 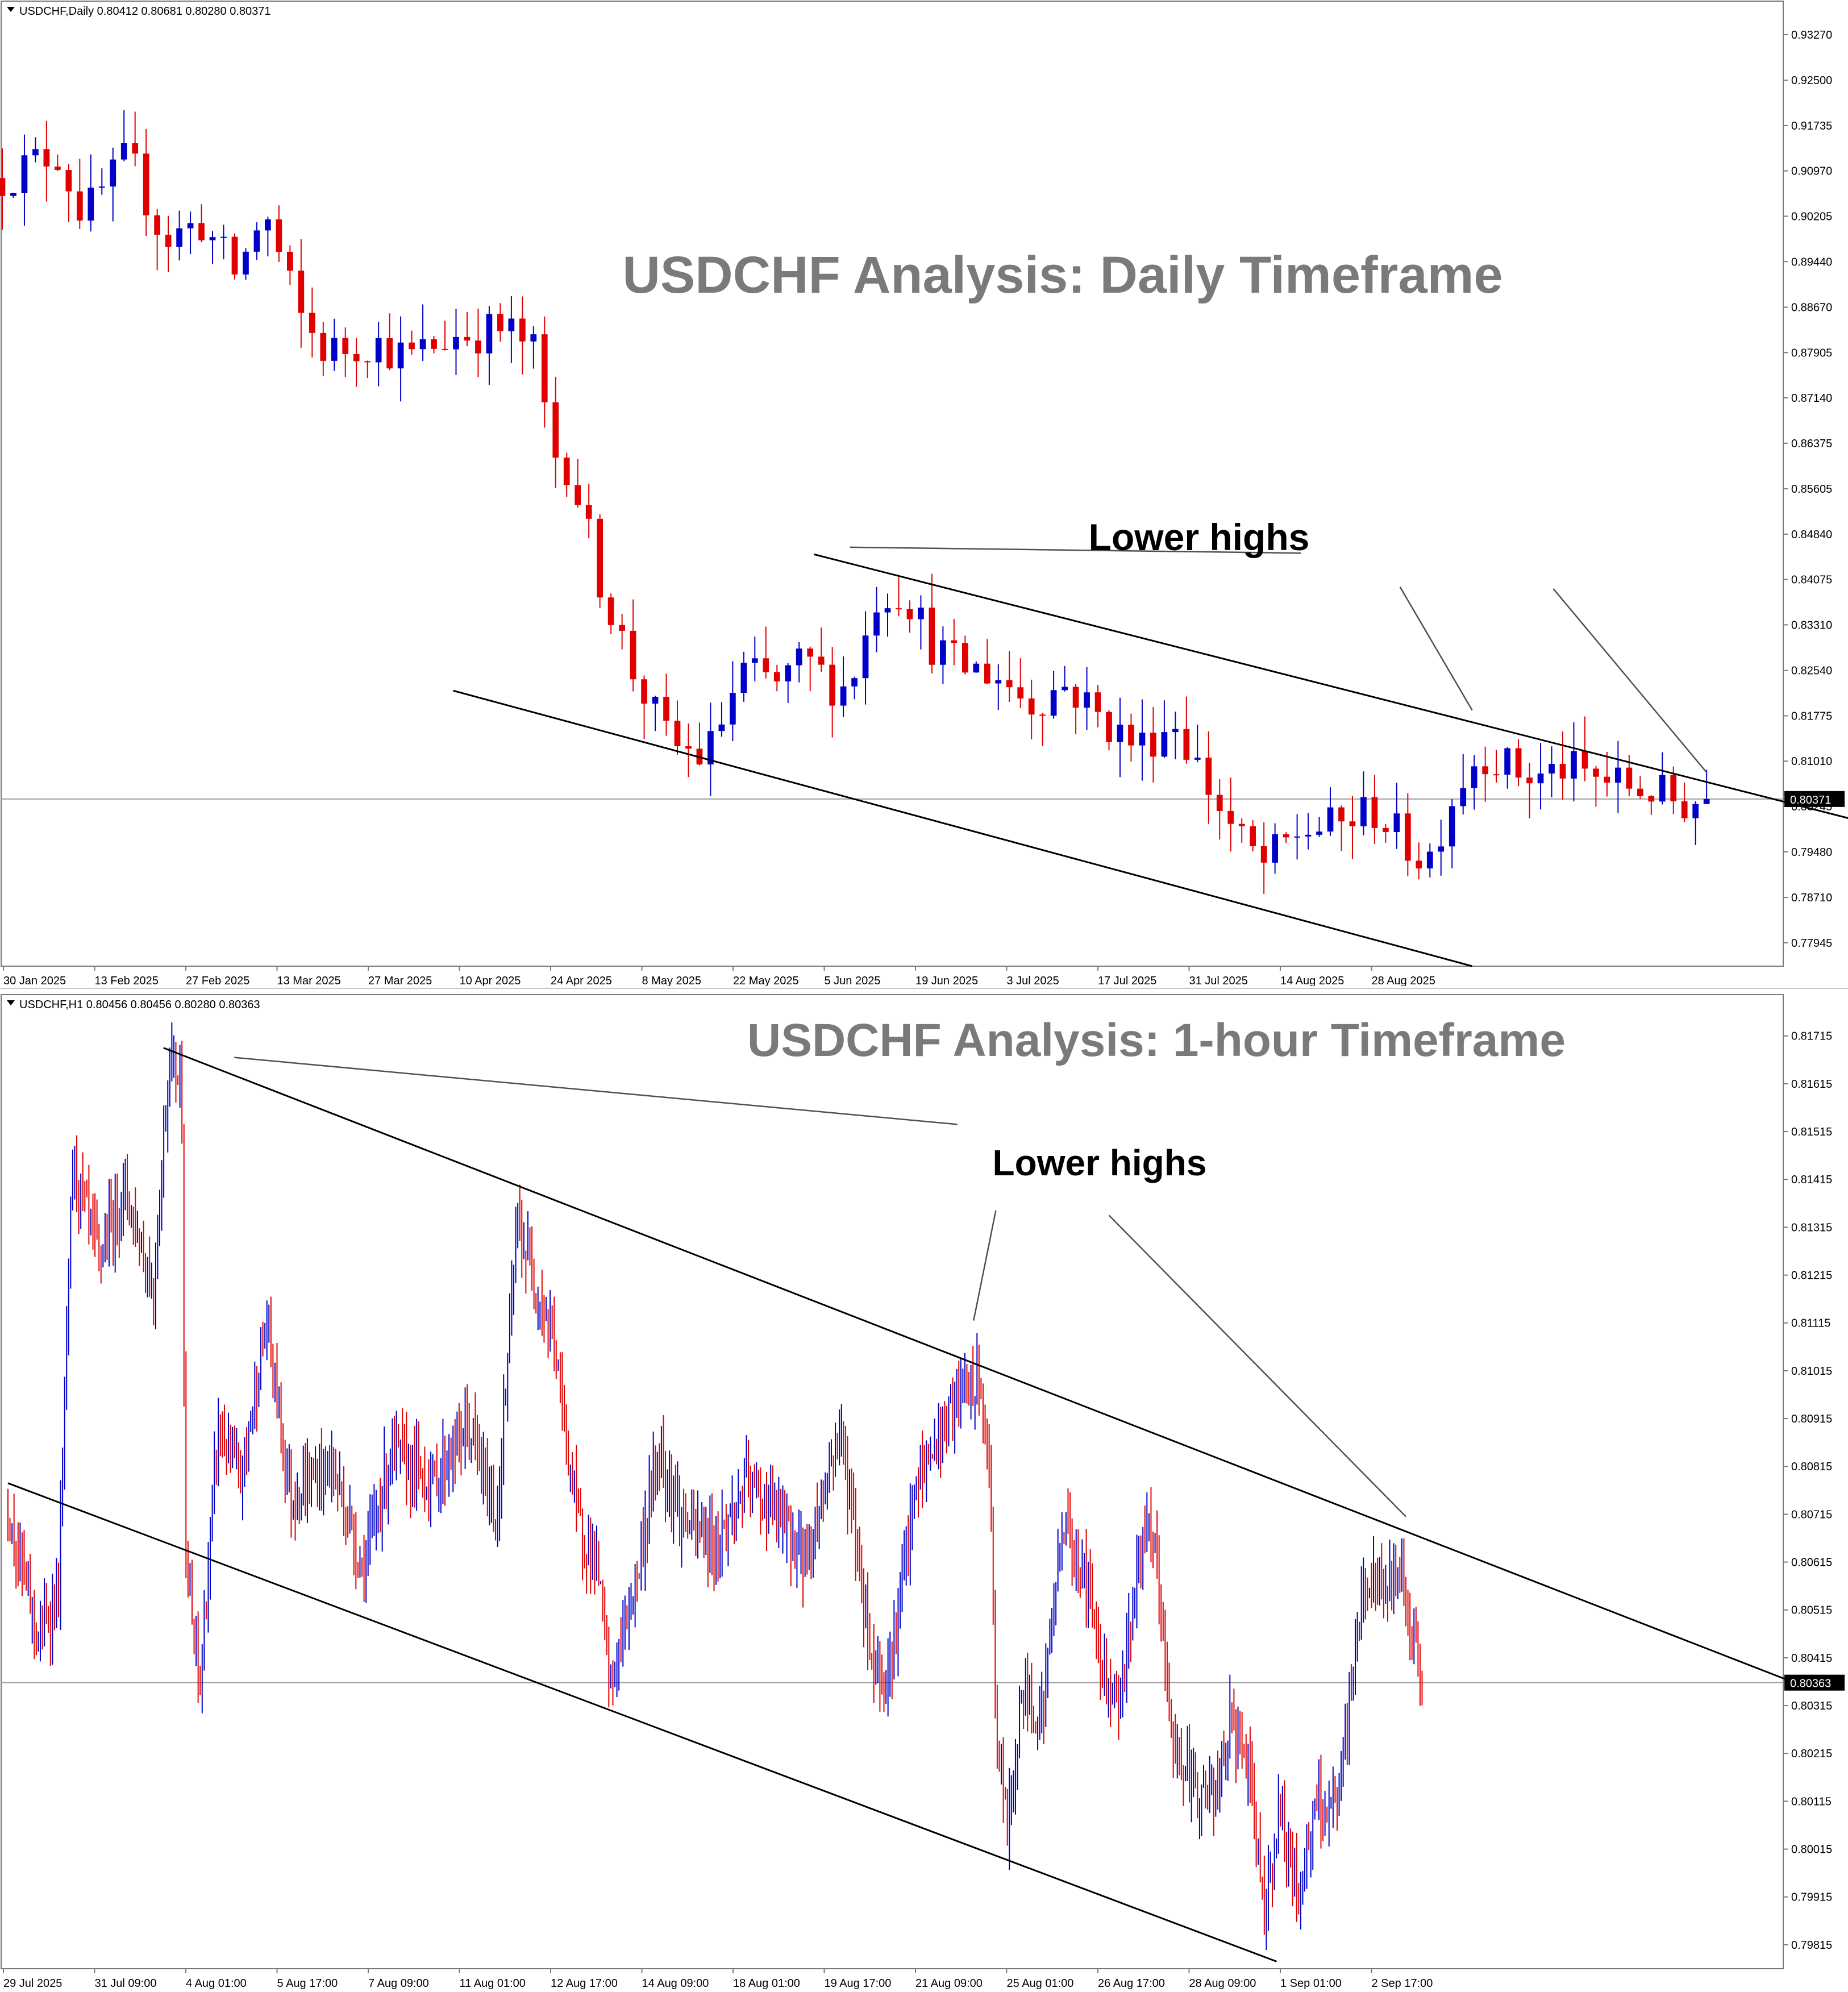 What do you see at coordinates (1811, 1227) in the screenshot?
I see `y-tick-label: 0.81315` at bounding box center [1811, 1227].